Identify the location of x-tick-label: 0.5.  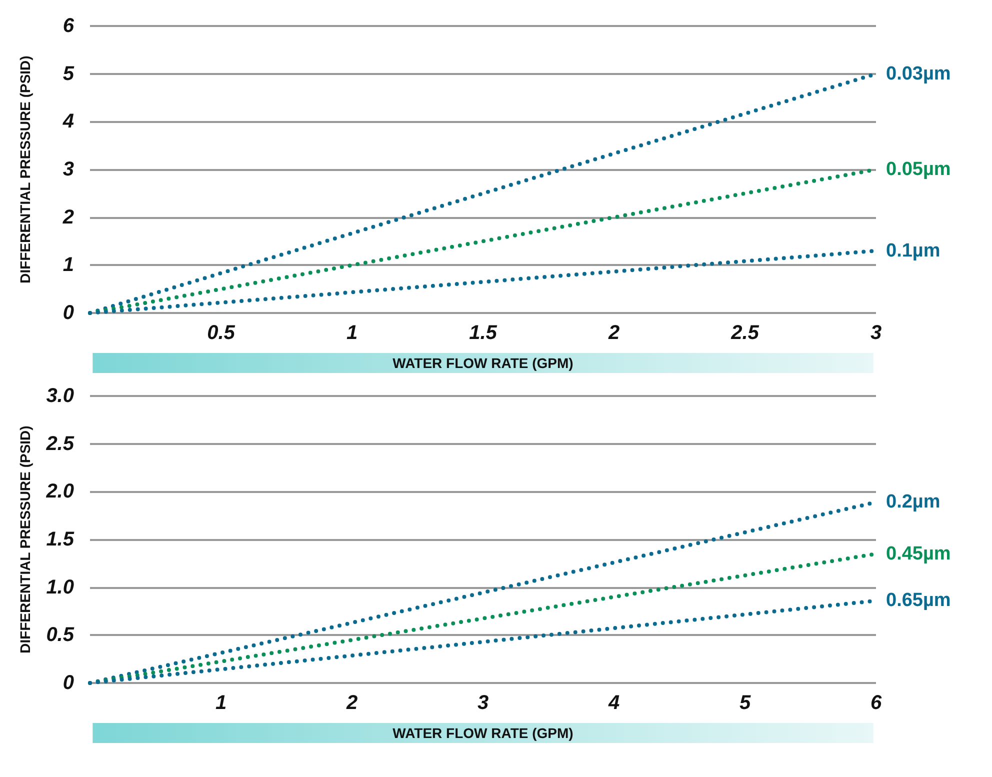
(221, 333).